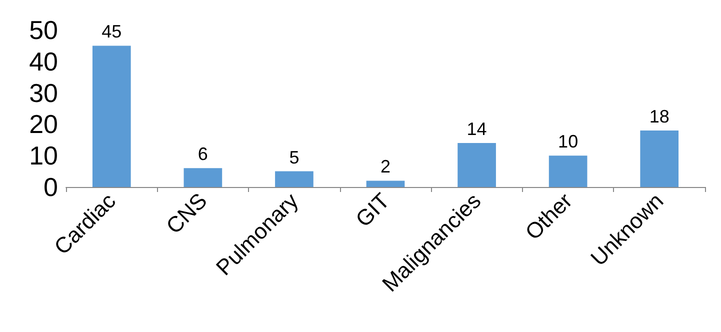  I want to click on y-tick-label: 10, so click(43, 155).